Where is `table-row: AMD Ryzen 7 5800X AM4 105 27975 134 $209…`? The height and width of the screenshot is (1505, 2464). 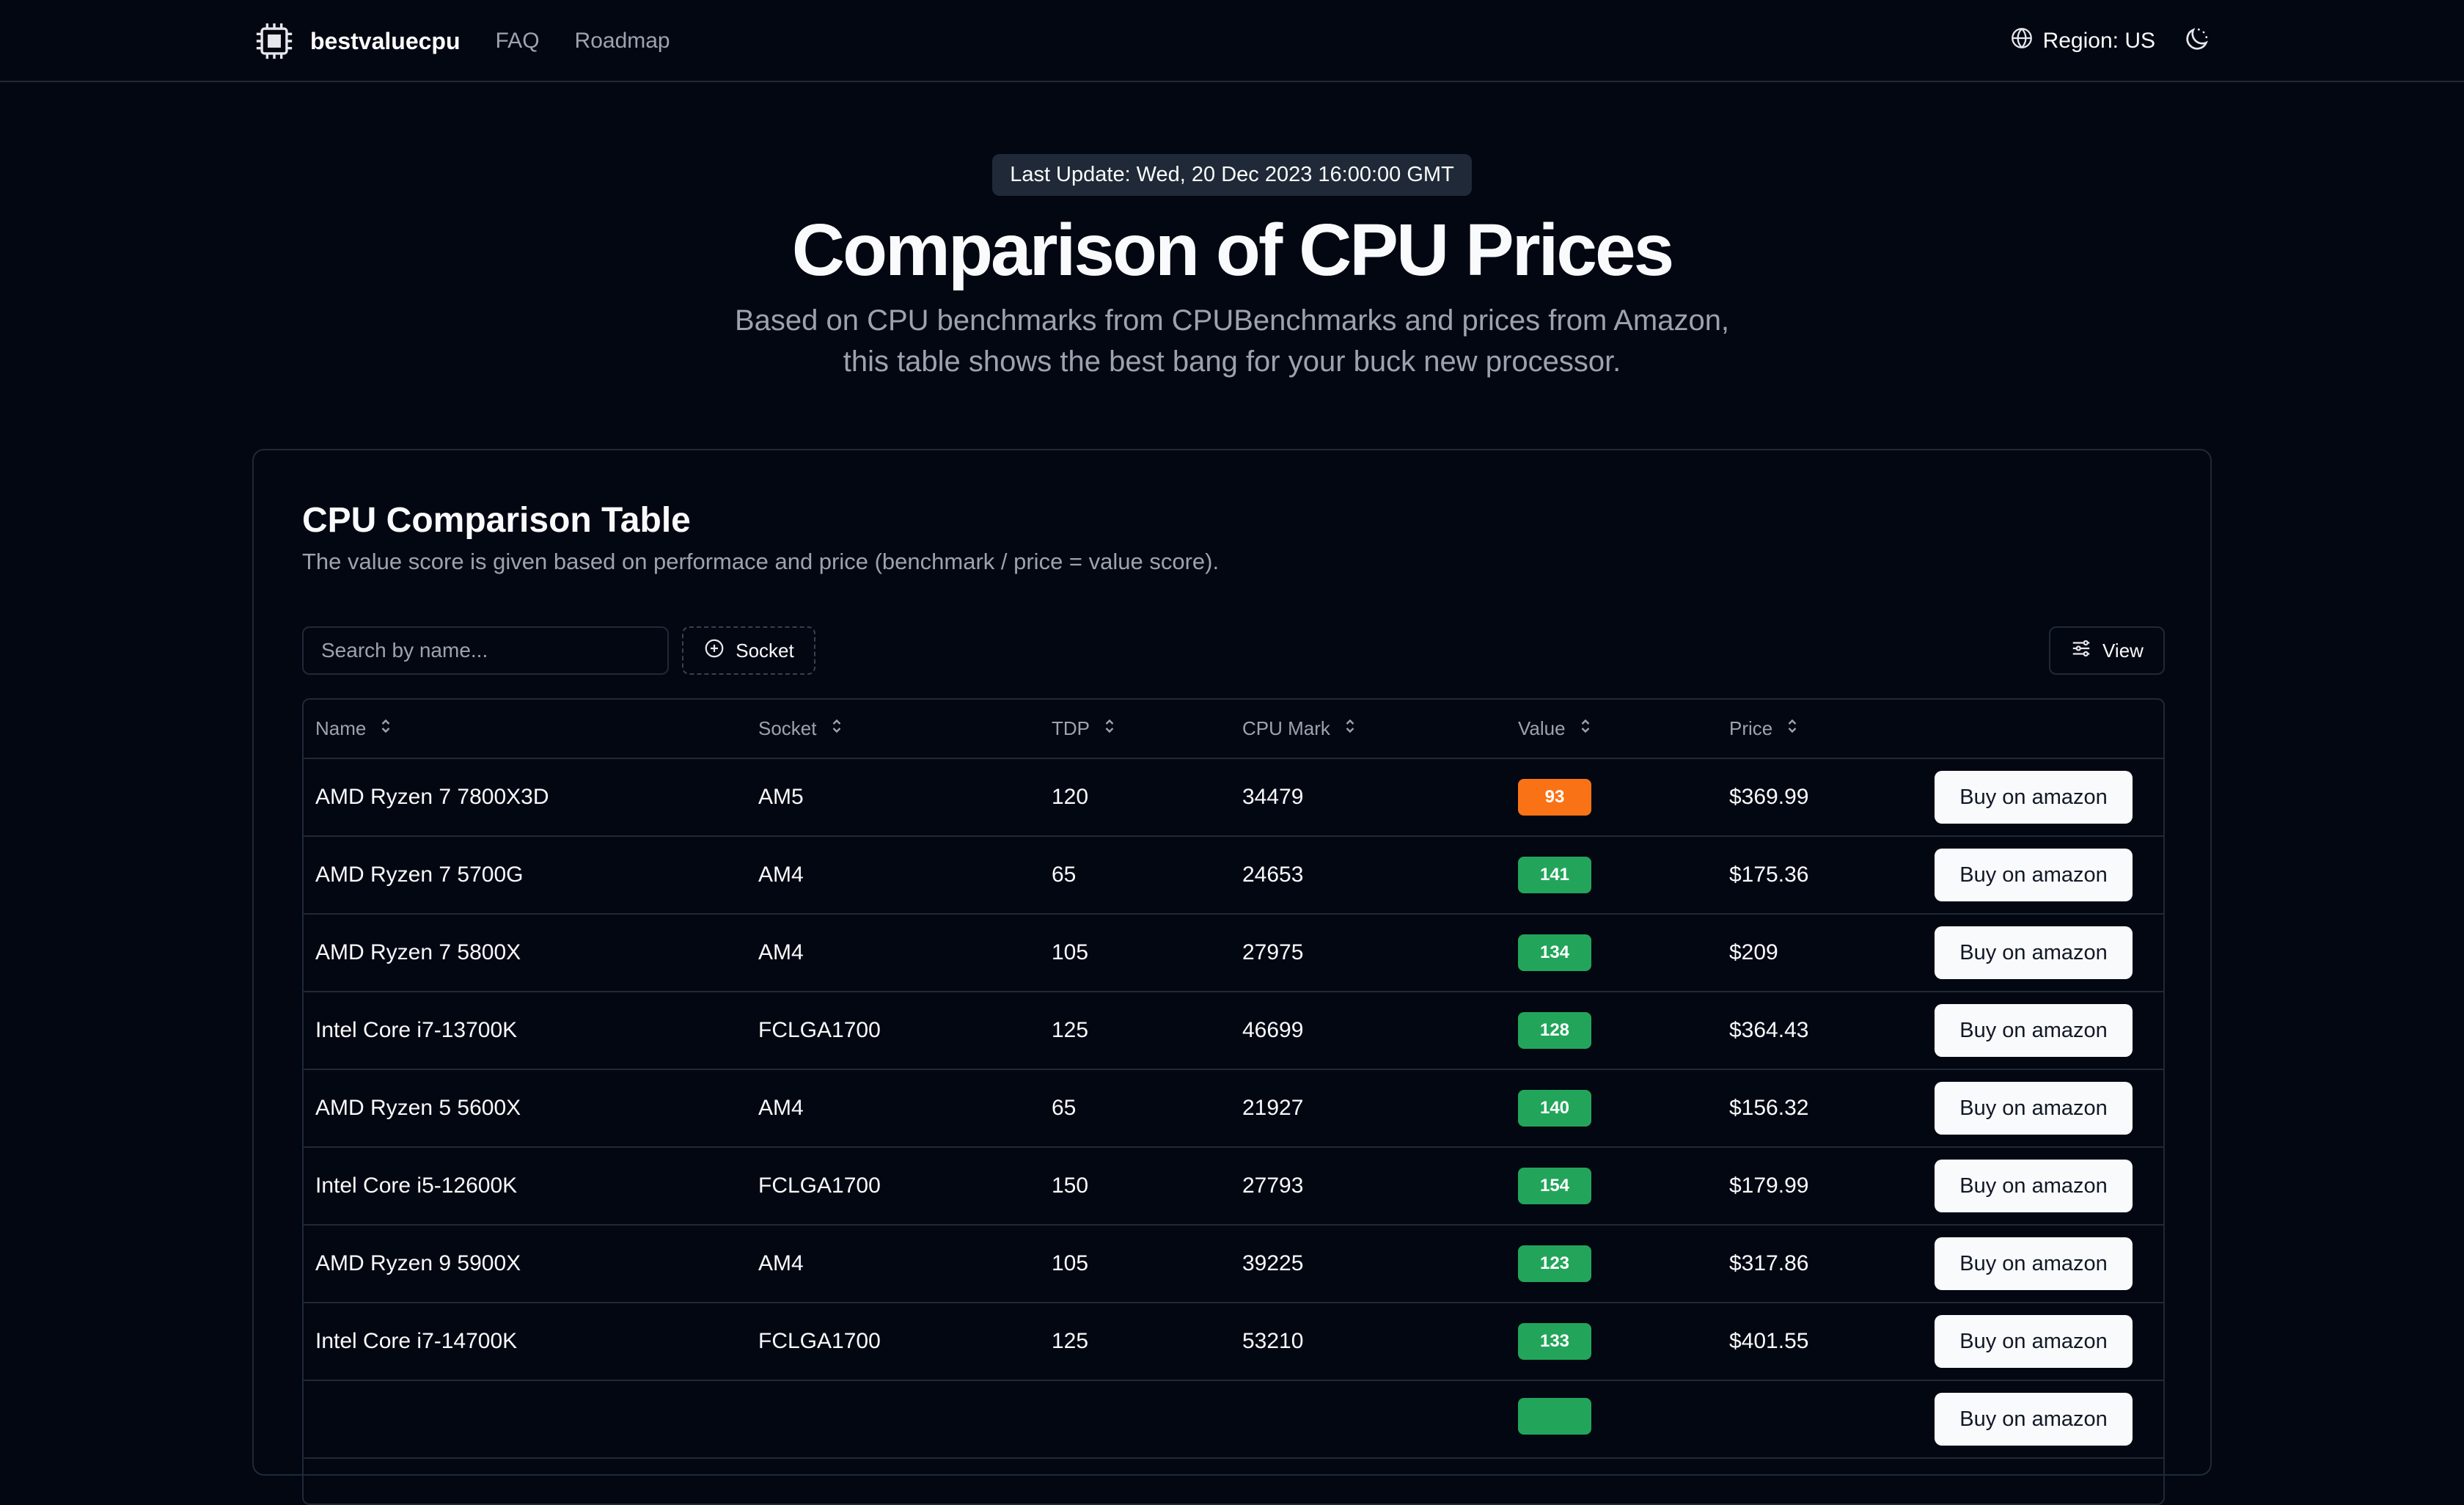 table-row: AMD Ryzen 7 5800X AM4 105 27975 134 $209… is located at coordinates (1233, 953).